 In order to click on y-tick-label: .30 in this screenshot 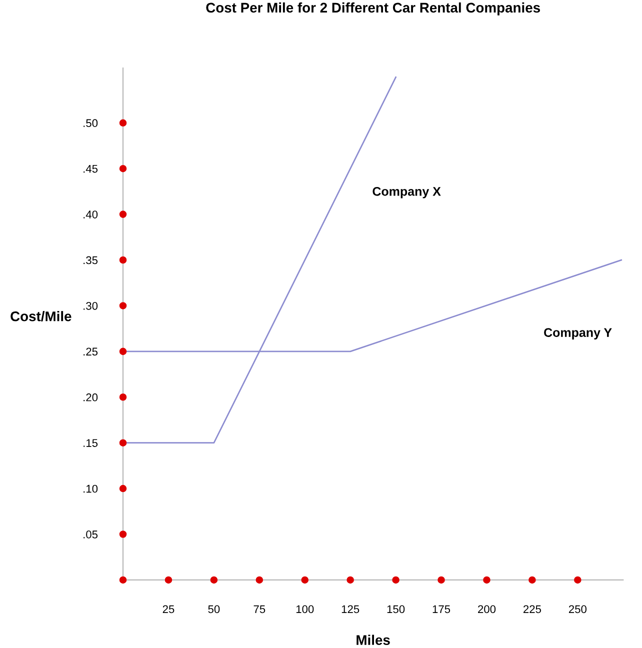, I will do `click(91, 306)`.